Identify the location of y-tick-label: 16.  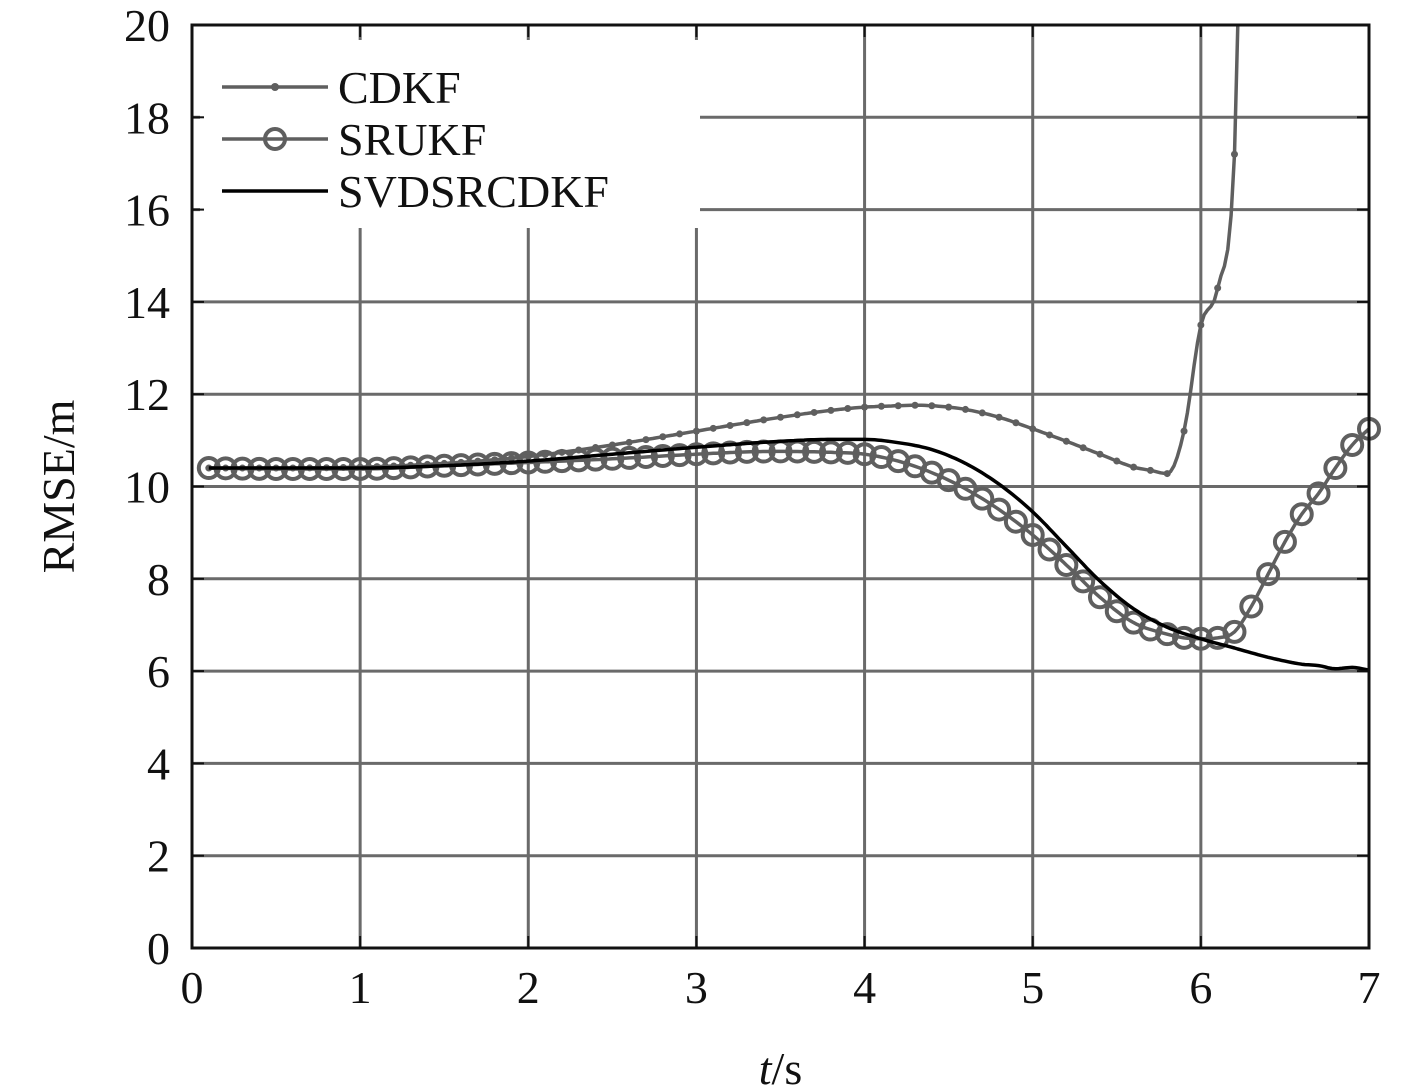
(147, 210).